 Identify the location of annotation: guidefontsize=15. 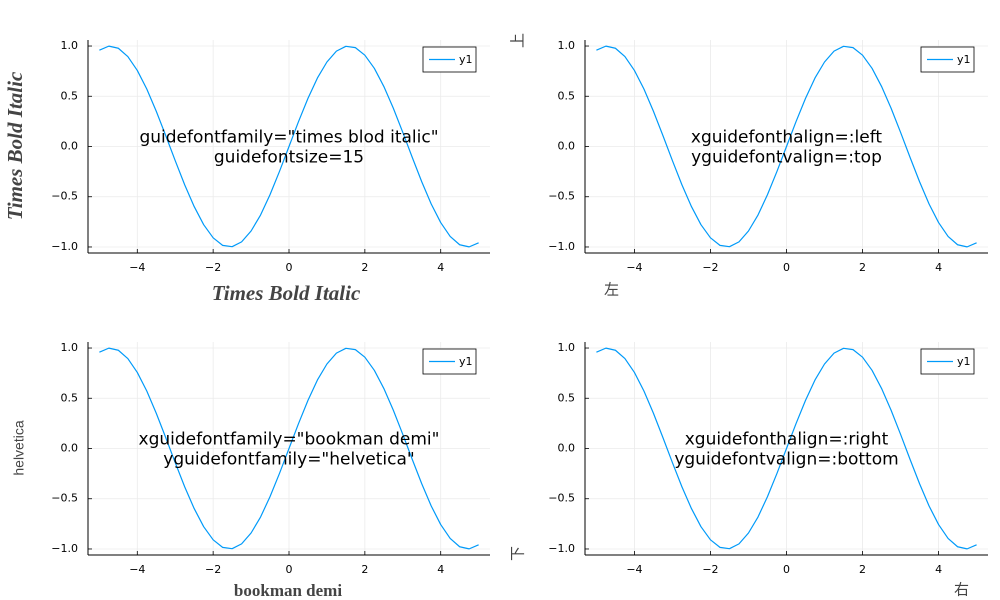
(289, 158).